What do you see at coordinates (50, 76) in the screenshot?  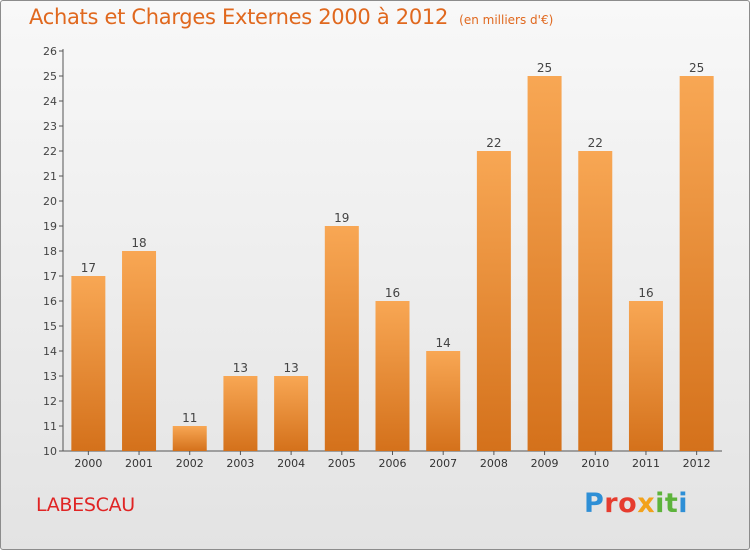 I see `y-tick-label: 25` at bounding box center [50, 76].